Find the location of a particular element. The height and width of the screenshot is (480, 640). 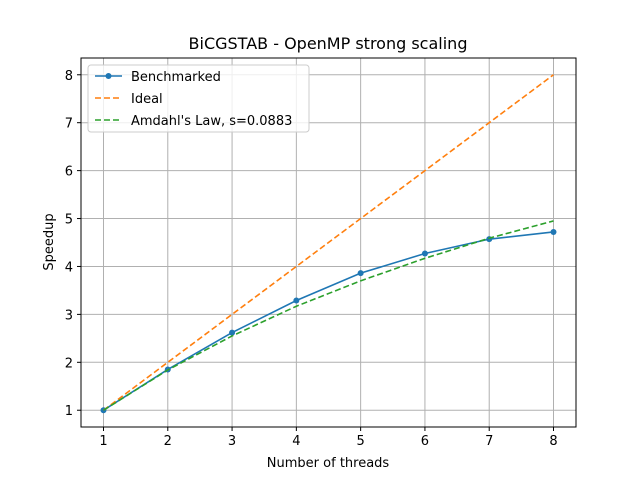

x-tick-label: 2 is located at coordinates (168, 441).